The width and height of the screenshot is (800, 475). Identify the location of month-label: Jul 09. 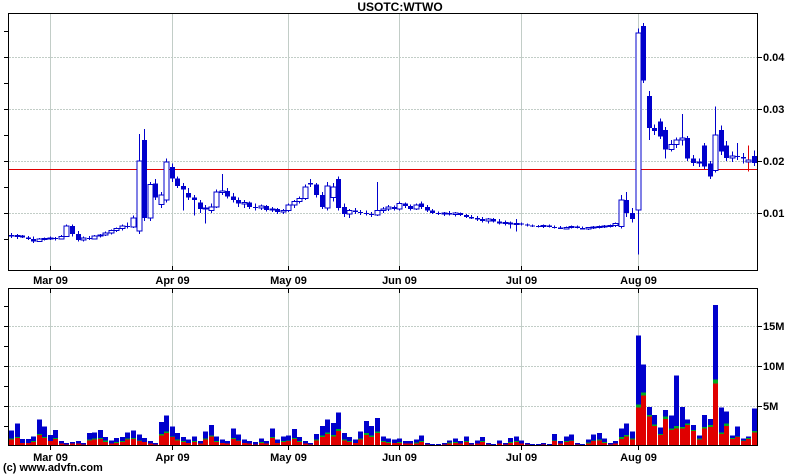
(521, 458).